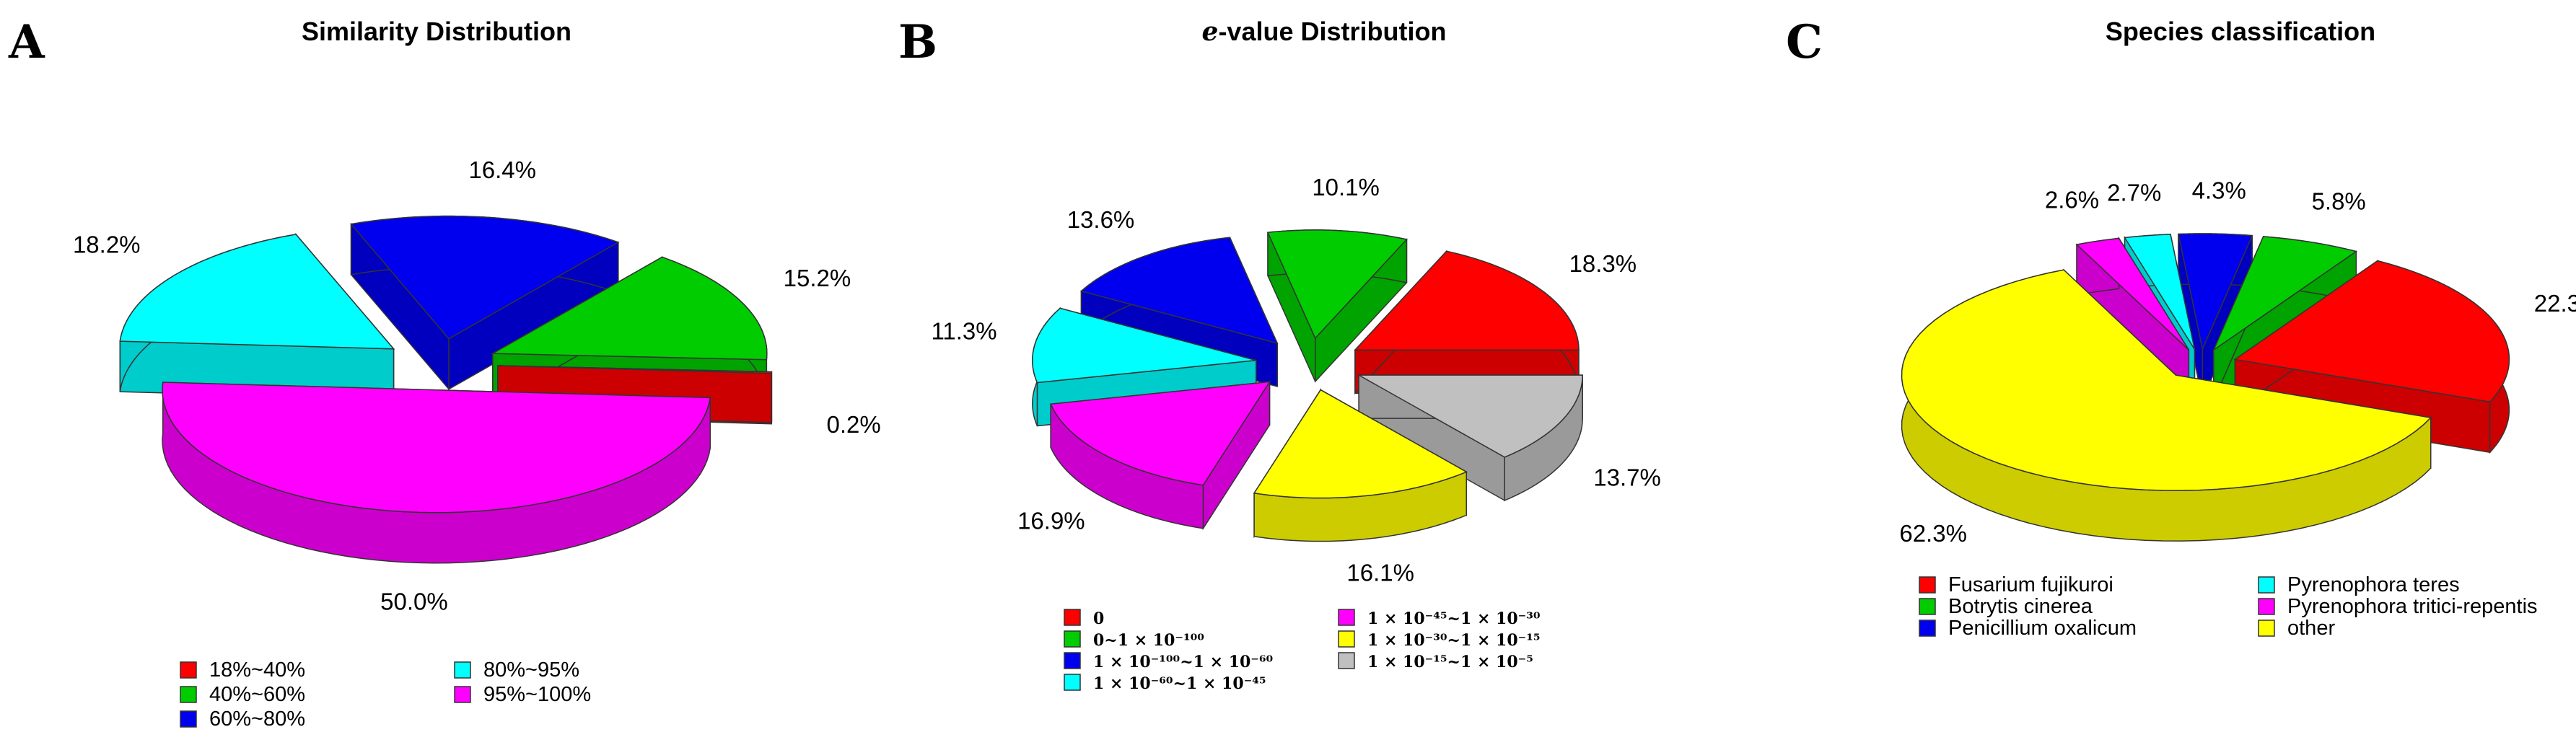  I want to click on slice-label-2-0: 22.3%, so click(2555, 303).